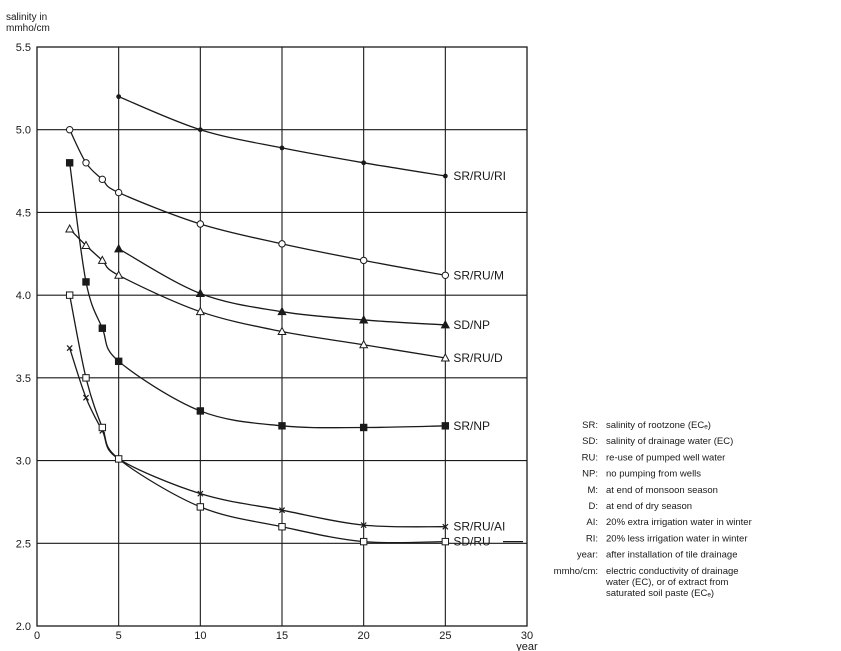 Image resolution: width=841 pixels, height=651 pixels. I want to click on x-tick-label: 25, so click(445, 636).